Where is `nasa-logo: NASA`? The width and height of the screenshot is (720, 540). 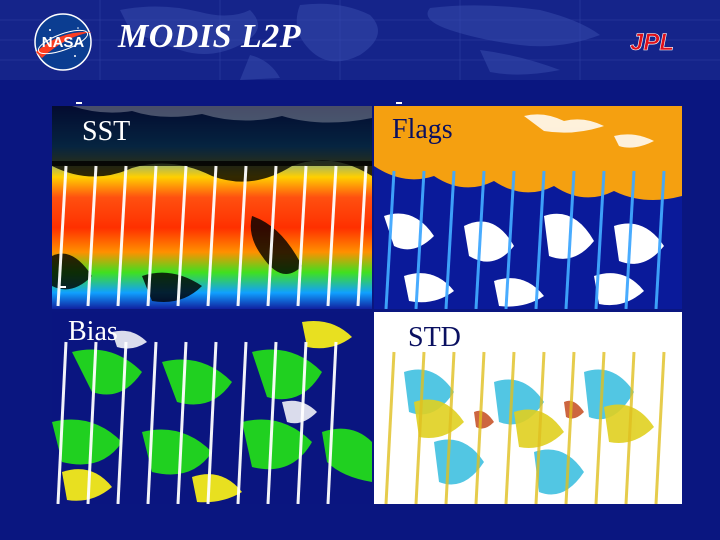
nasa-logo: NASA is located at coordinates (63, 42).